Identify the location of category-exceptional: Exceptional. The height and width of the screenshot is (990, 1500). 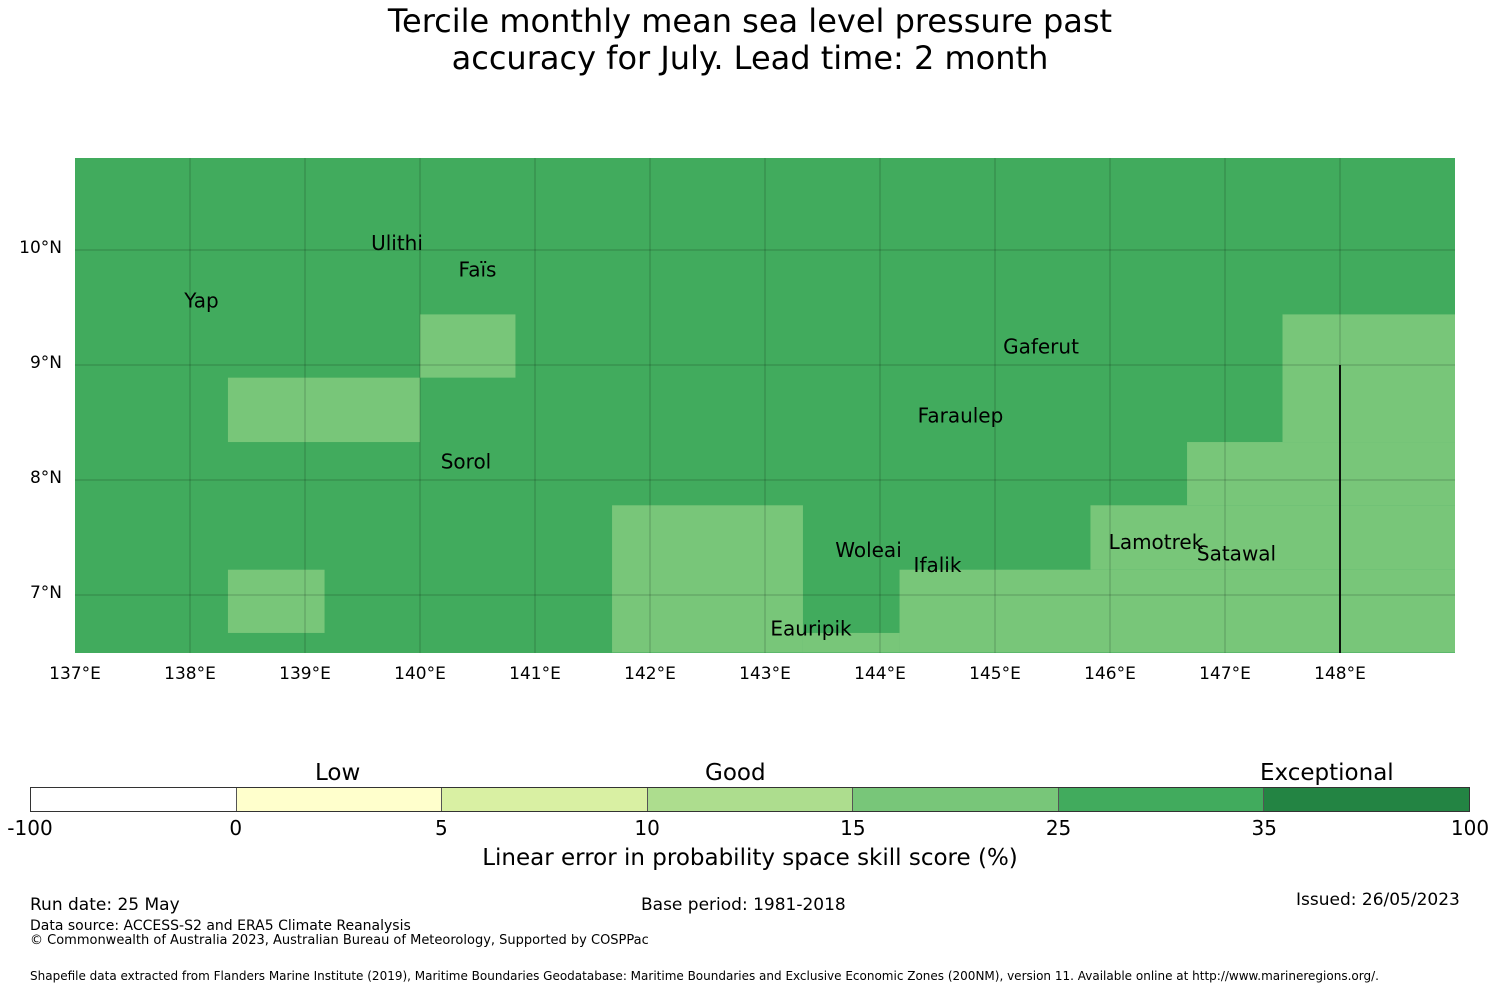
(1327, 773).